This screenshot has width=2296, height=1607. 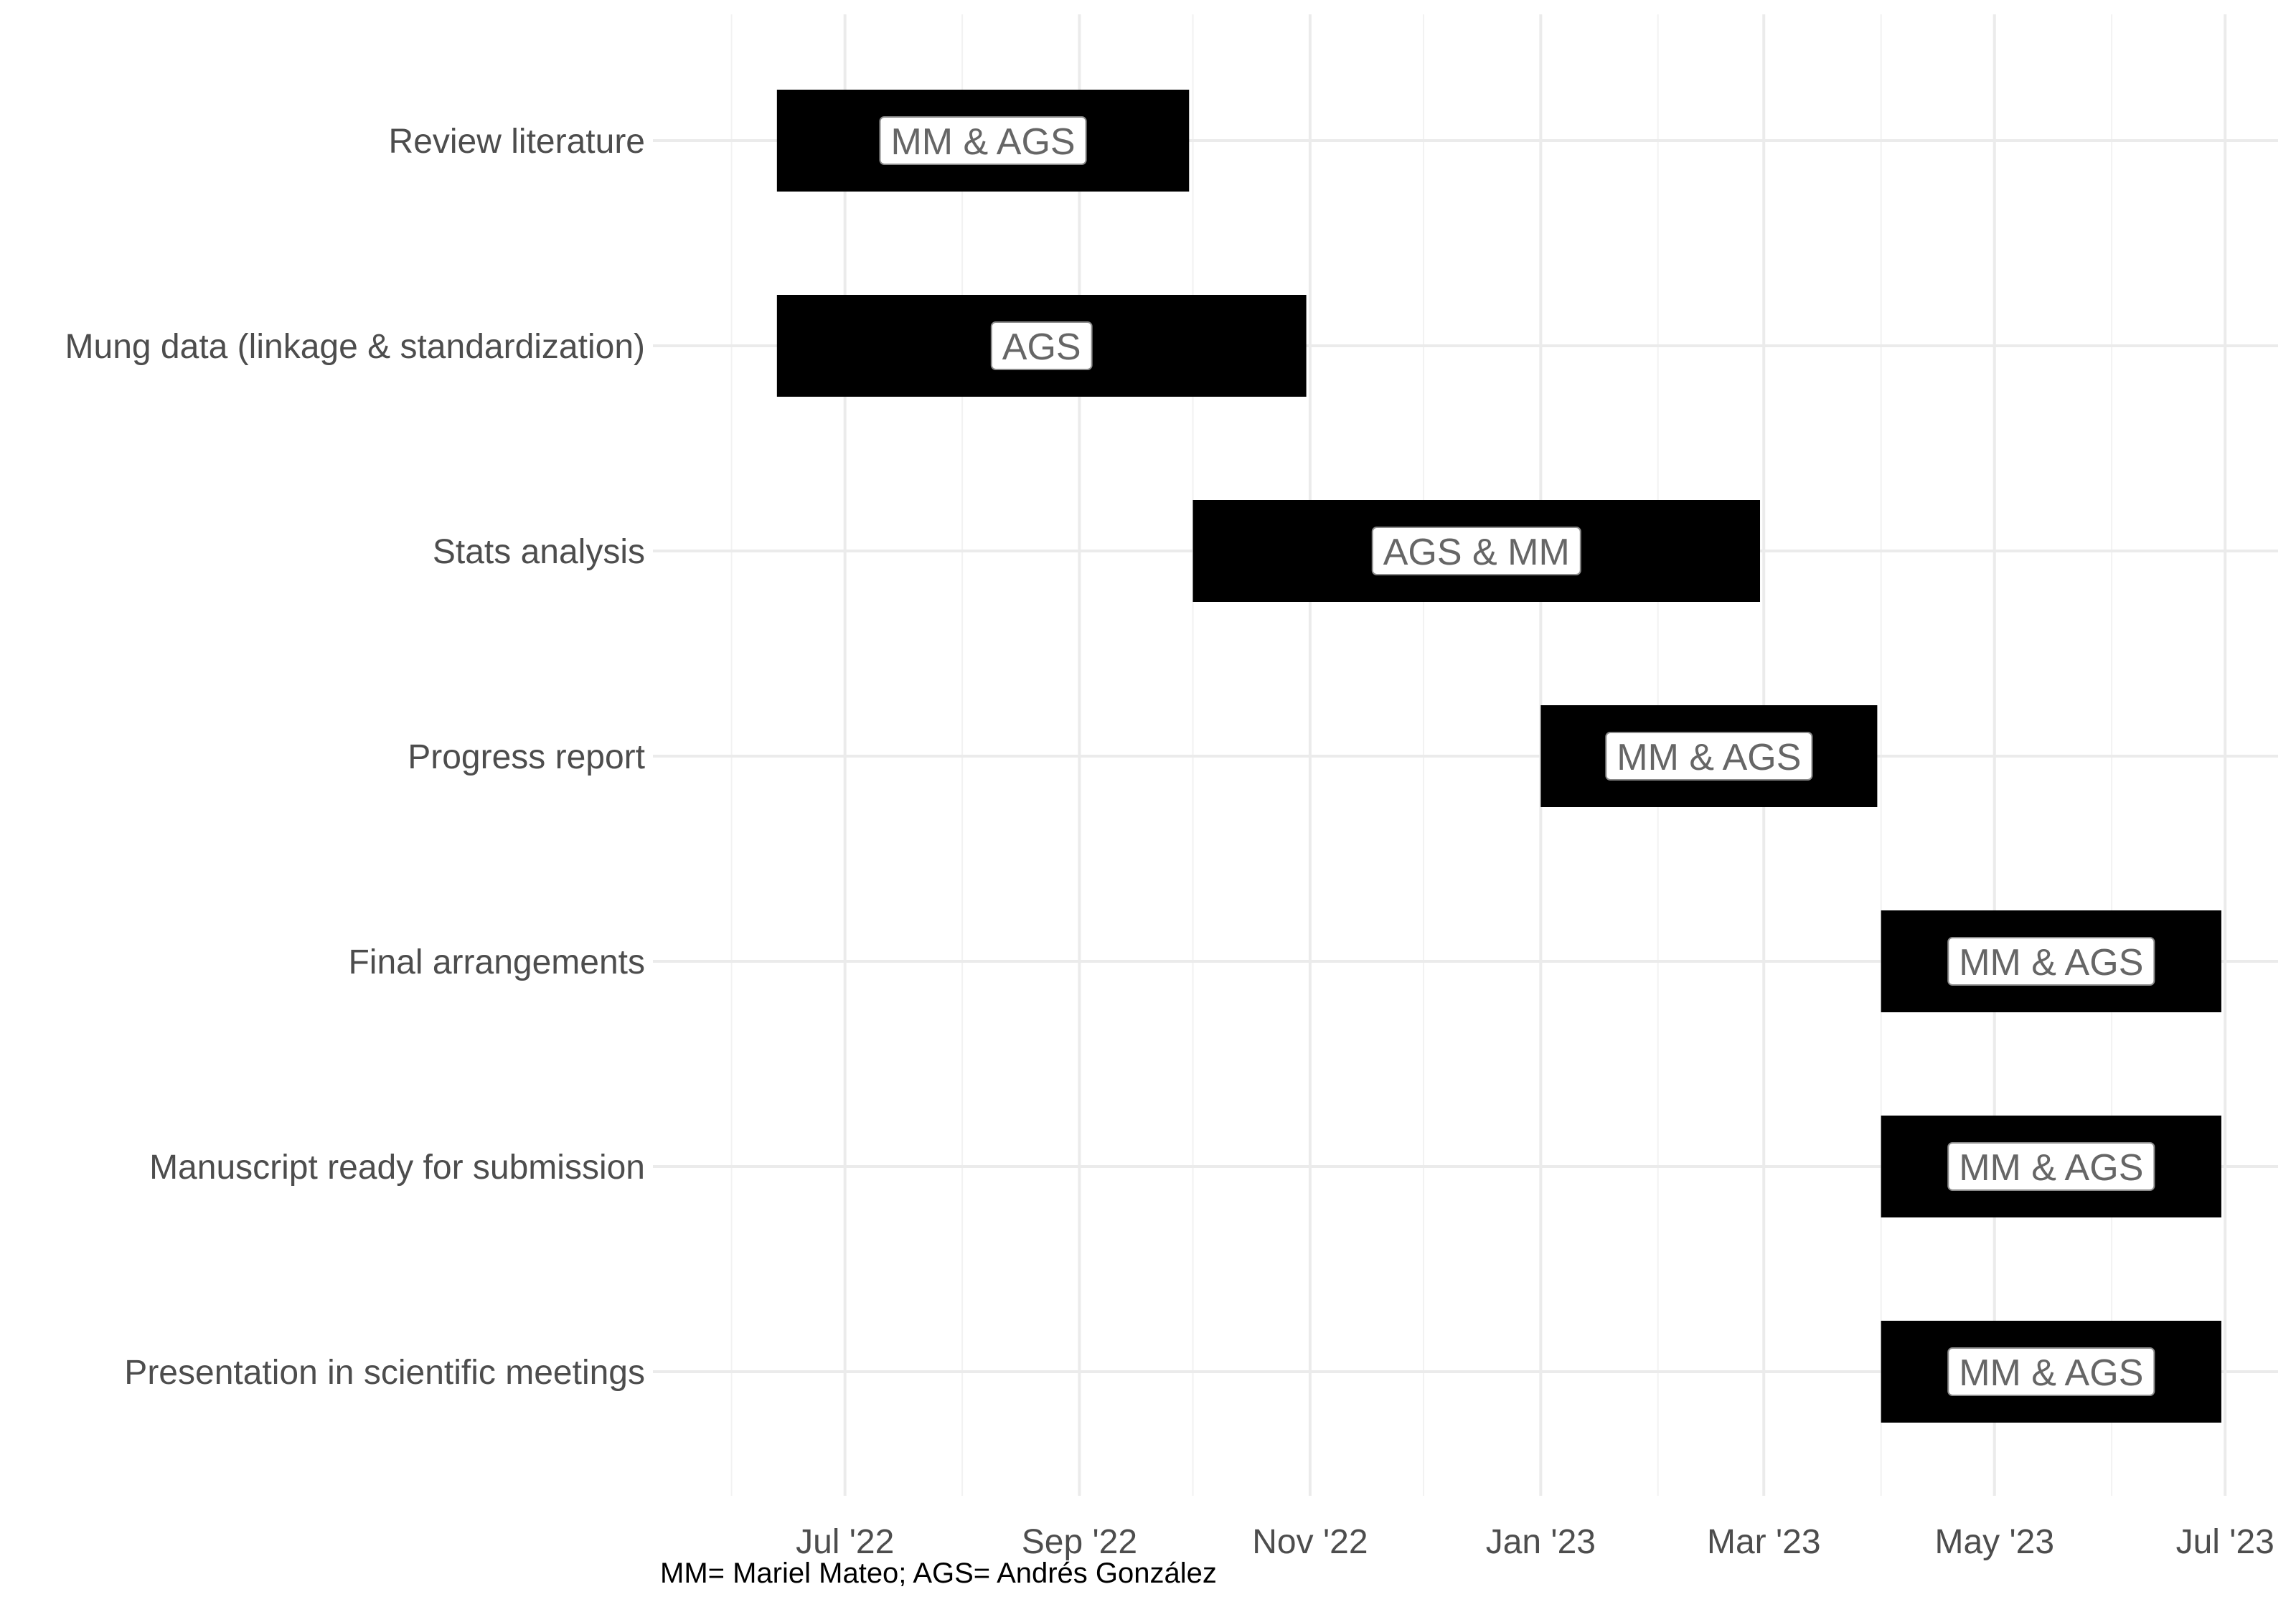 I want to click on x-tick-label: May '23, so click(x=1994, y=1542).